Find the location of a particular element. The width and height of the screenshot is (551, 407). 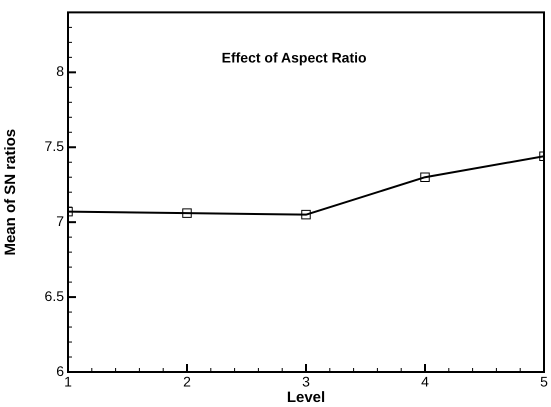

y-axis-title: Mean of SN ratios is located at coordinates (11, 192).